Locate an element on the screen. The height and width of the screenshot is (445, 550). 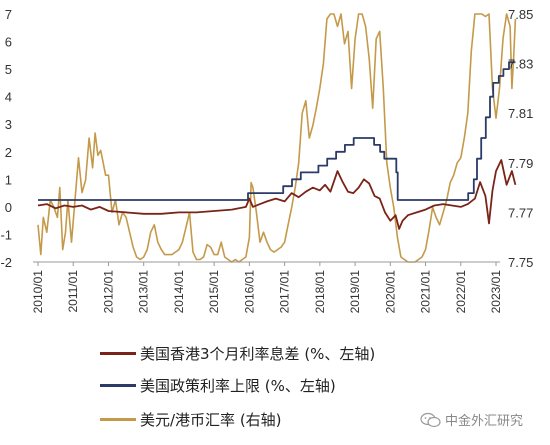
legend-label-fed-rate: 美国政策利率上限 (%、左轴) is located at coordinates (238, 385).